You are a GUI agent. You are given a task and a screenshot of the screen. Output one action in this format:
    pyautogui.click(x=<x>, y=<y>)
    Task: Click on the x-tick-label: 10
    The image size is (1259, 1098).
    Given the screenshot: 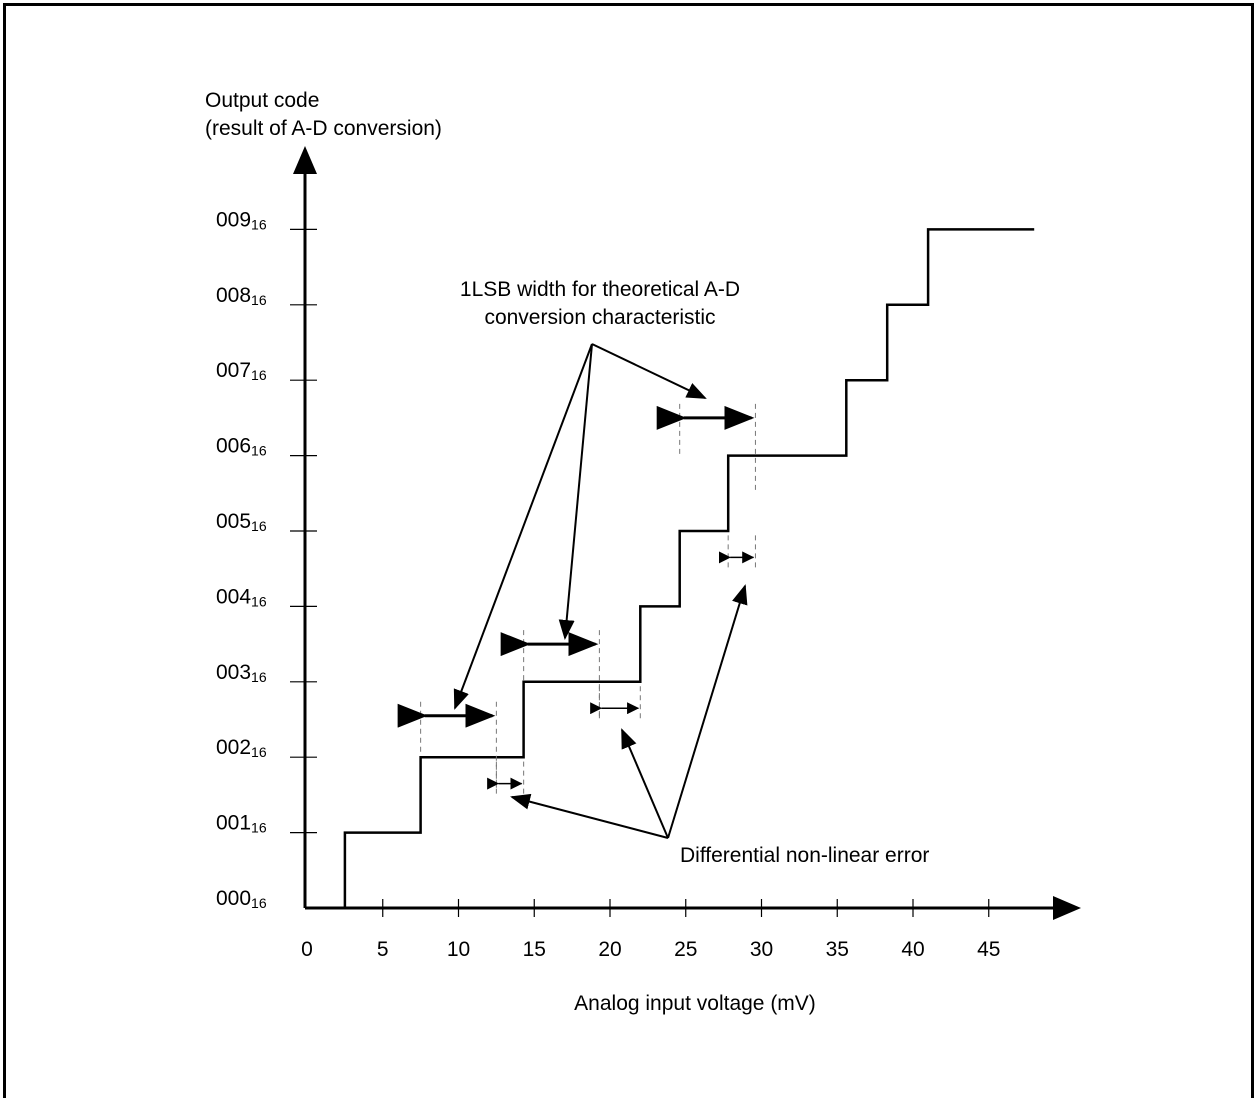 What is the action you would take?
    pyautogui.click(x=458, y=949)
    